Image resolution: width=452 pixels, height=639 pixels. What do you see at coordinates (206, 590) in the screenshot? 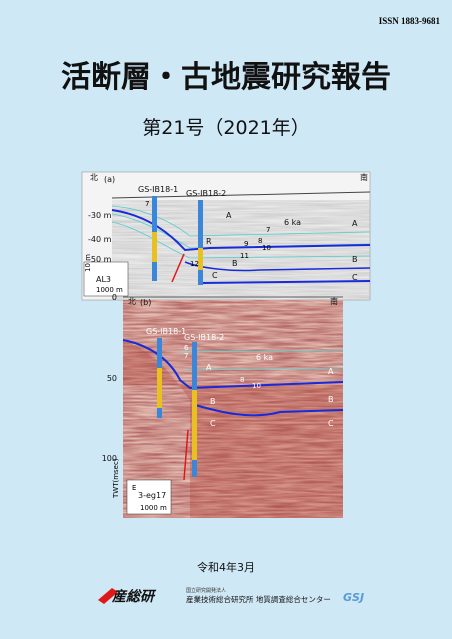
I see `org-type: 国立研究開発法人` at bounding box center [206, 590].